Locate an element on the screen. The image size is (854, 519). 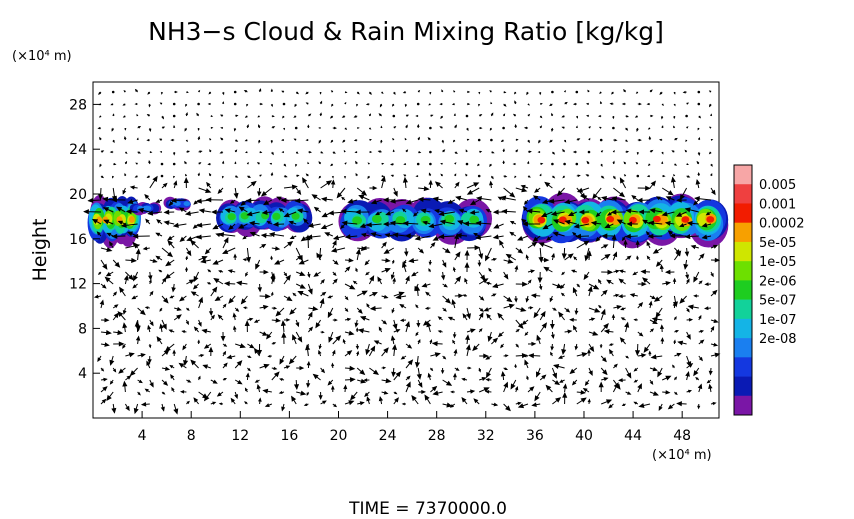
colorbar-label: 2e-06 is located at coordinates (778, 281).